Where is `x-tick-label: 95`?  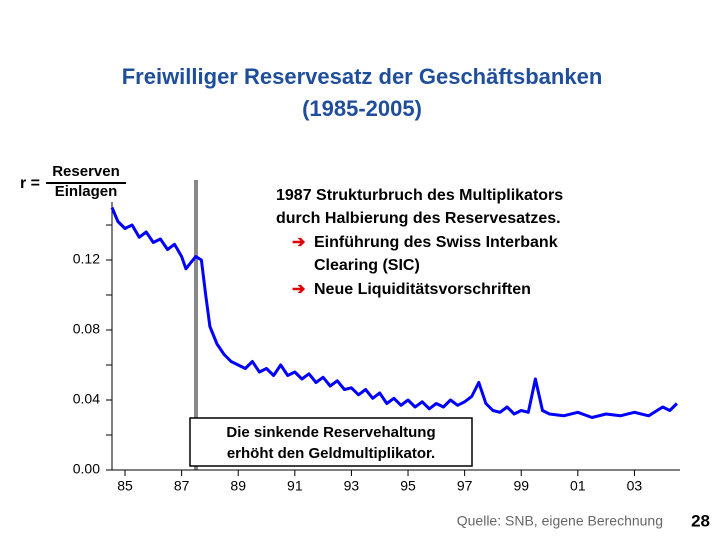 x-tick-label: 95 is located at coordinates (408, 486).